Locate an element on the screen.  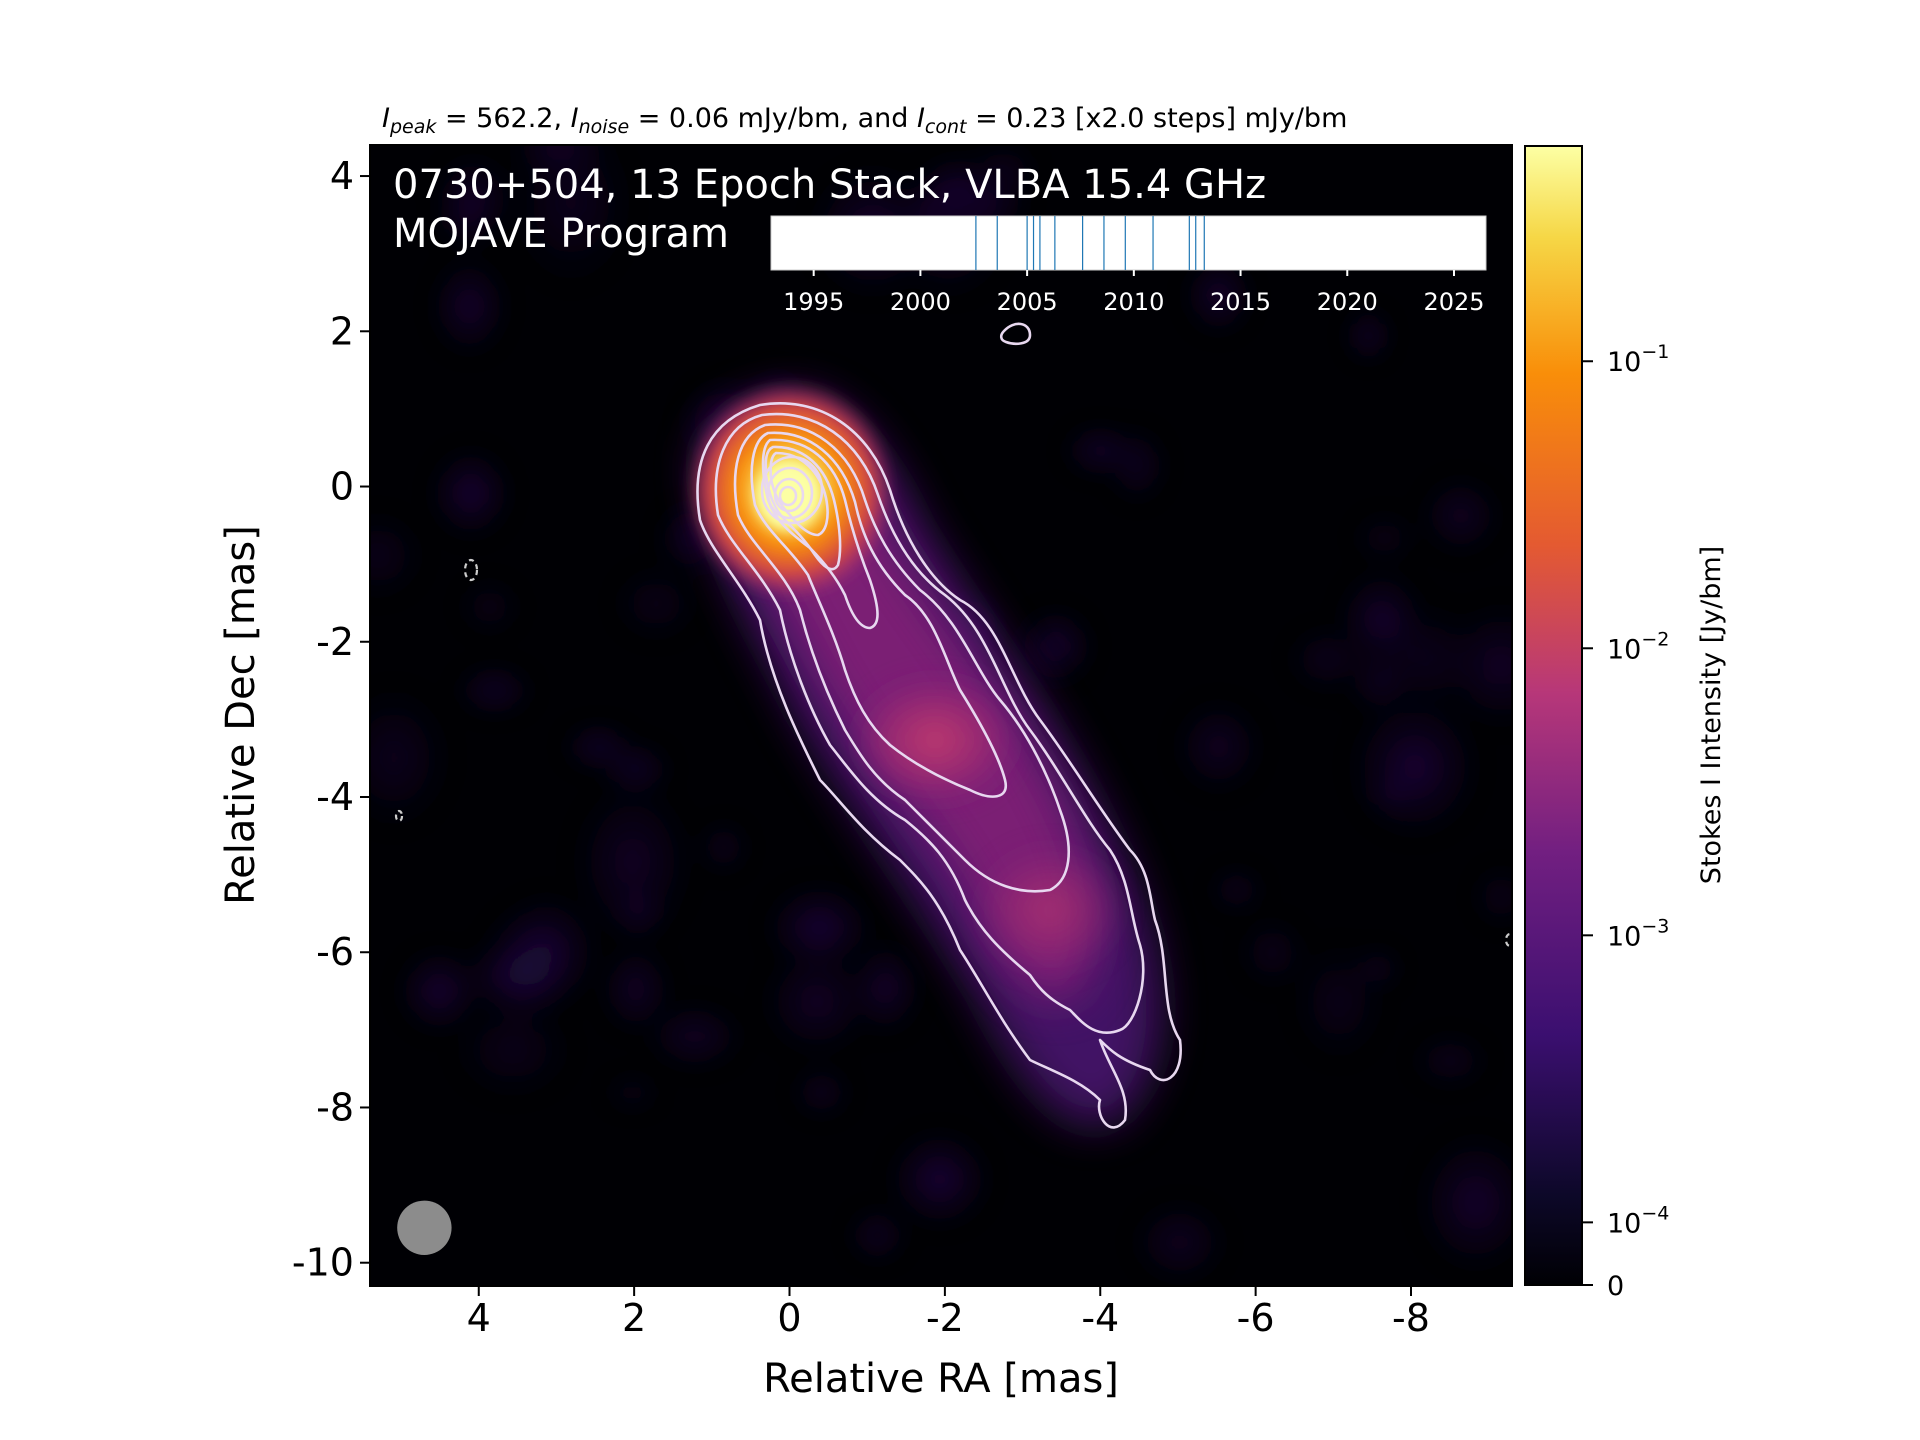
program-title: MOJAVE Program is located at coordinates (561, 234).